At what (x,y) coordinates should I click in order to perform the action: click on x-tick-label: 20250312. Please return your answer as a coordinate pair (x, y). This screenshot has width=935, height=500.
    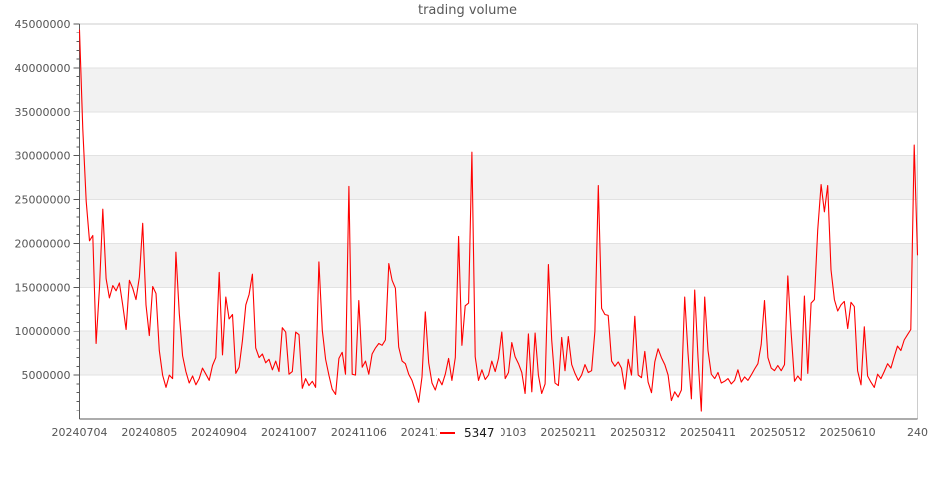
    Looking at the image, I should click on (638, 432).